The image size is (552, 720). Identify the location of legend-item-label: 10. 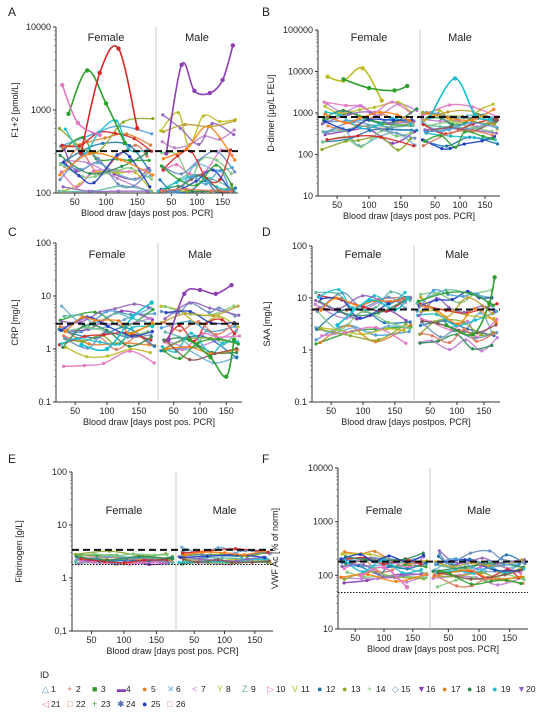
(281, 689).